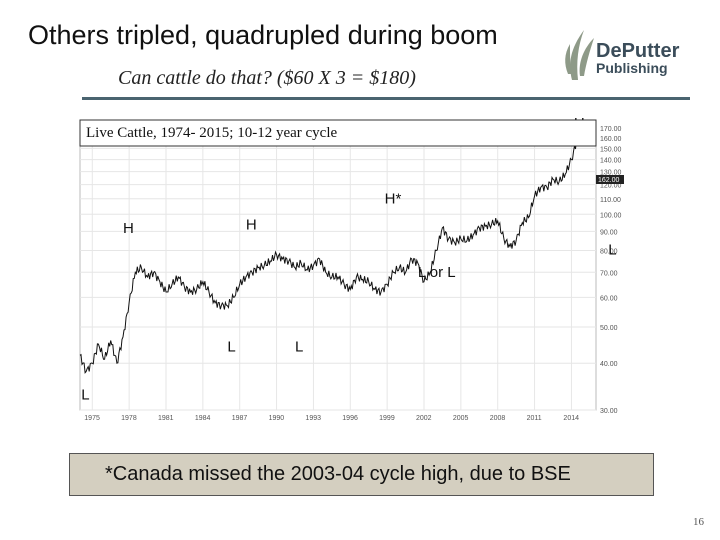 This screenshot has height=540, width=720. What do you see at coordinates (579, 55) in the screenshot?
I see `wheat-leaf-icon` at bounding box center [579, 55].